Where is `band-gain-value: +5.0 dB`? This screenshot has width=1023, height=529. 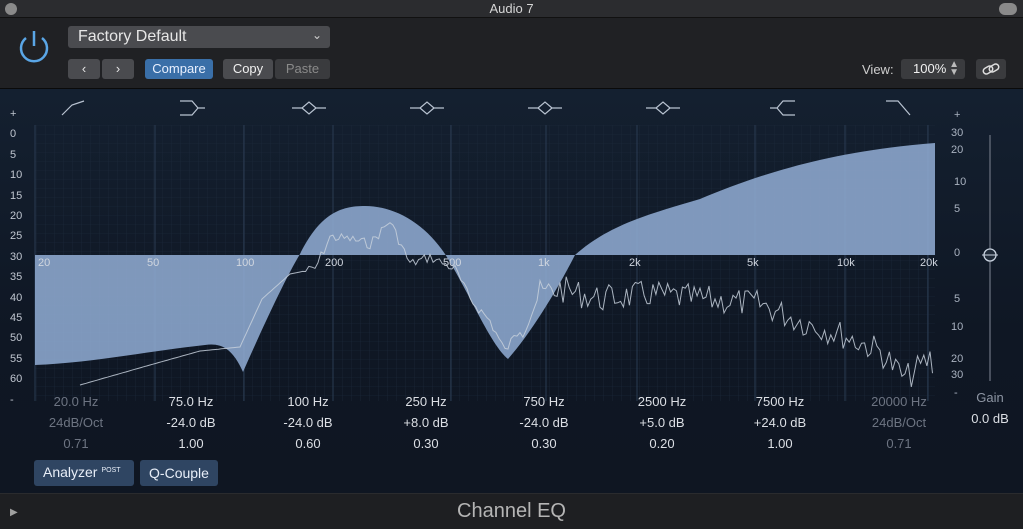
band-gain-value: +5.0 dB is located at coordinates (662, 422).